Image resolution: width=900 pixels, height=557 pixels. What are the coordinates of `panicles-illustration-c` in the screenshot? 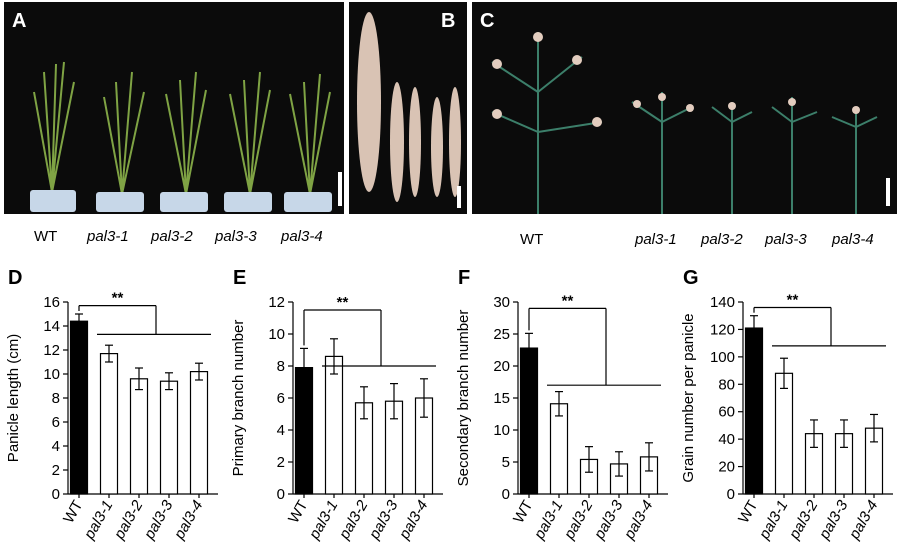 It's located at (684, 123).